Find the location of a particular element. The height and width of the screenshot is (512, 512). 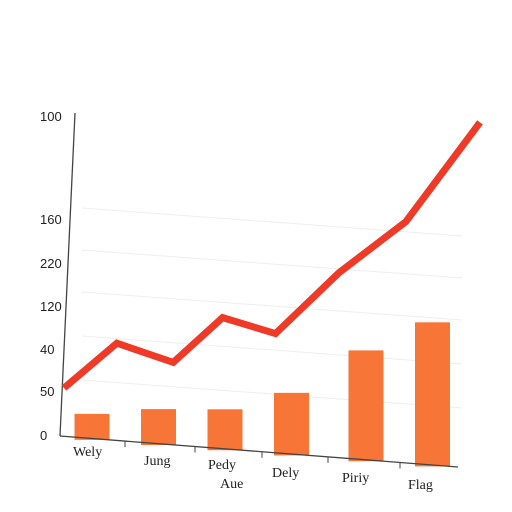

x-axis-line is located at coordinates (259, 451).